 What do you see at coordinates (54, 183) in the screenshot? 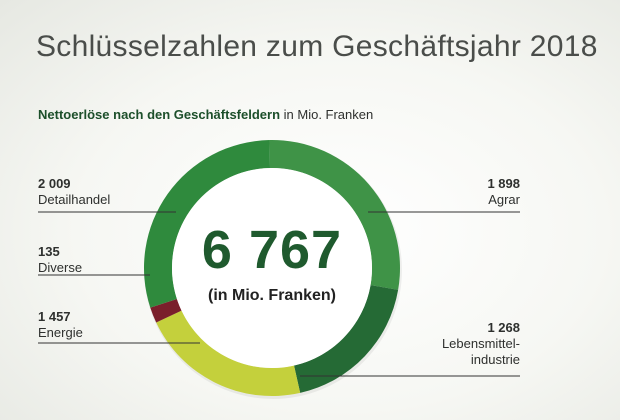
I see `value-detailhandel: 2 009` at bounding box center [54, 183].